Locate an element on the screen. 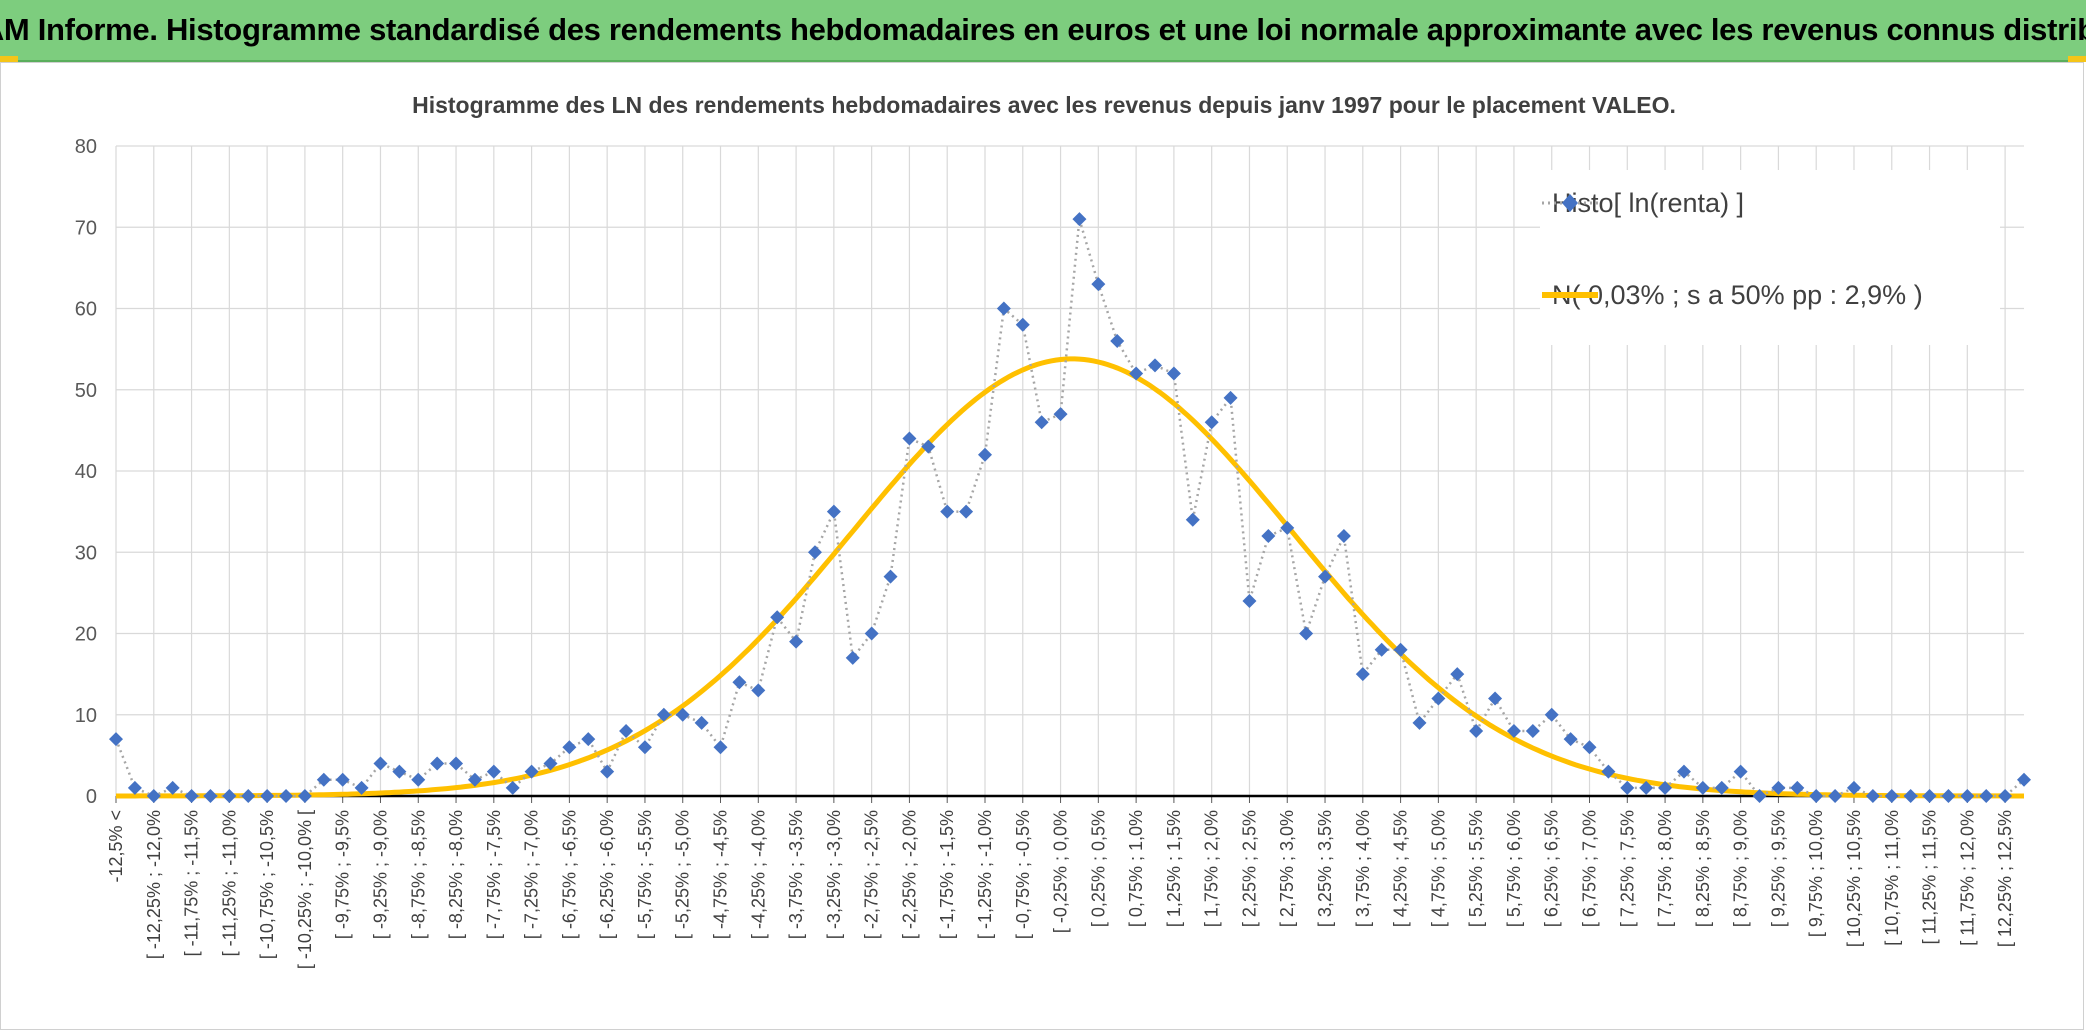 The image size is (2086, 1032). y-axis: 0 10 20 30 40 50 60 70 80 is located at coordinates (86, 472).